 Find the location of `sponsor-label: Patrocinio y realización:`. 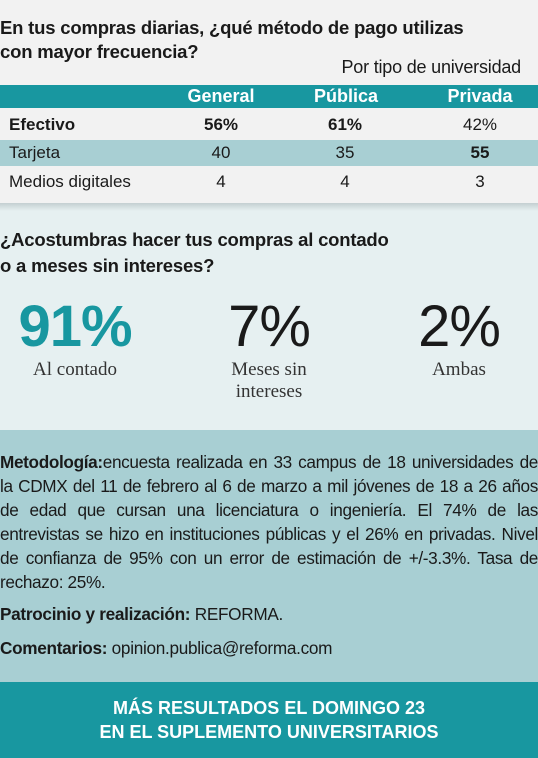

sponsor-label: Patrocinio y realización: is located at coordinates (95, 614).